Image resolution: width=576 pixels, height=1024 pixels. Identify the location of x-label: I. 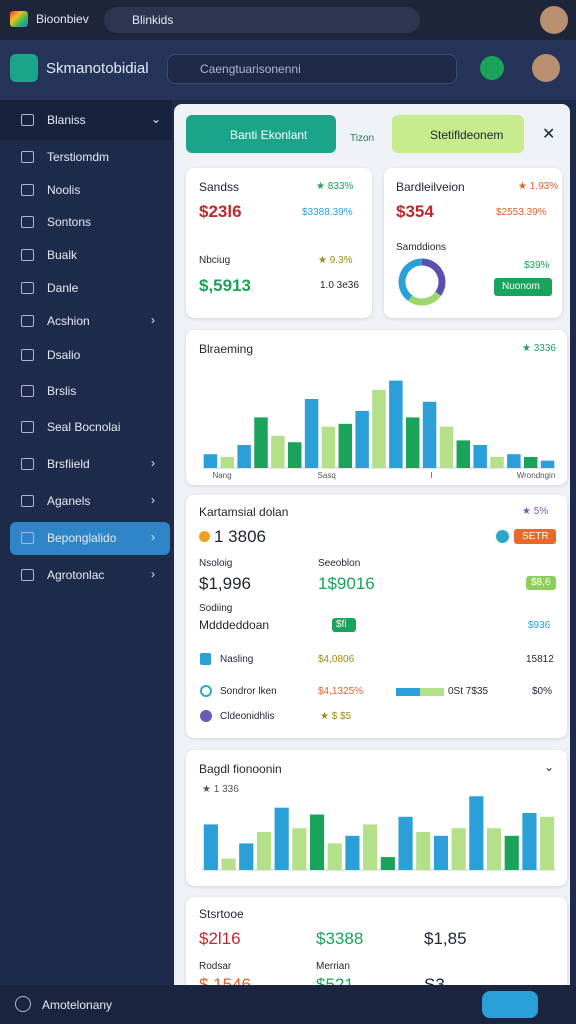
(431, 475).